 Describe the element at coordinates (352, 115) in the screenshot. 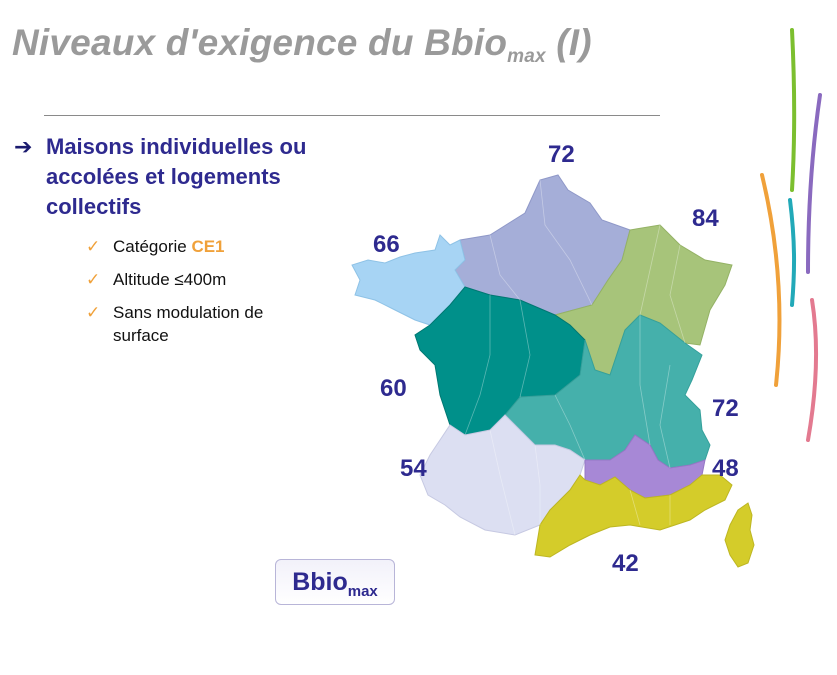

I see `title-divider` at that location.